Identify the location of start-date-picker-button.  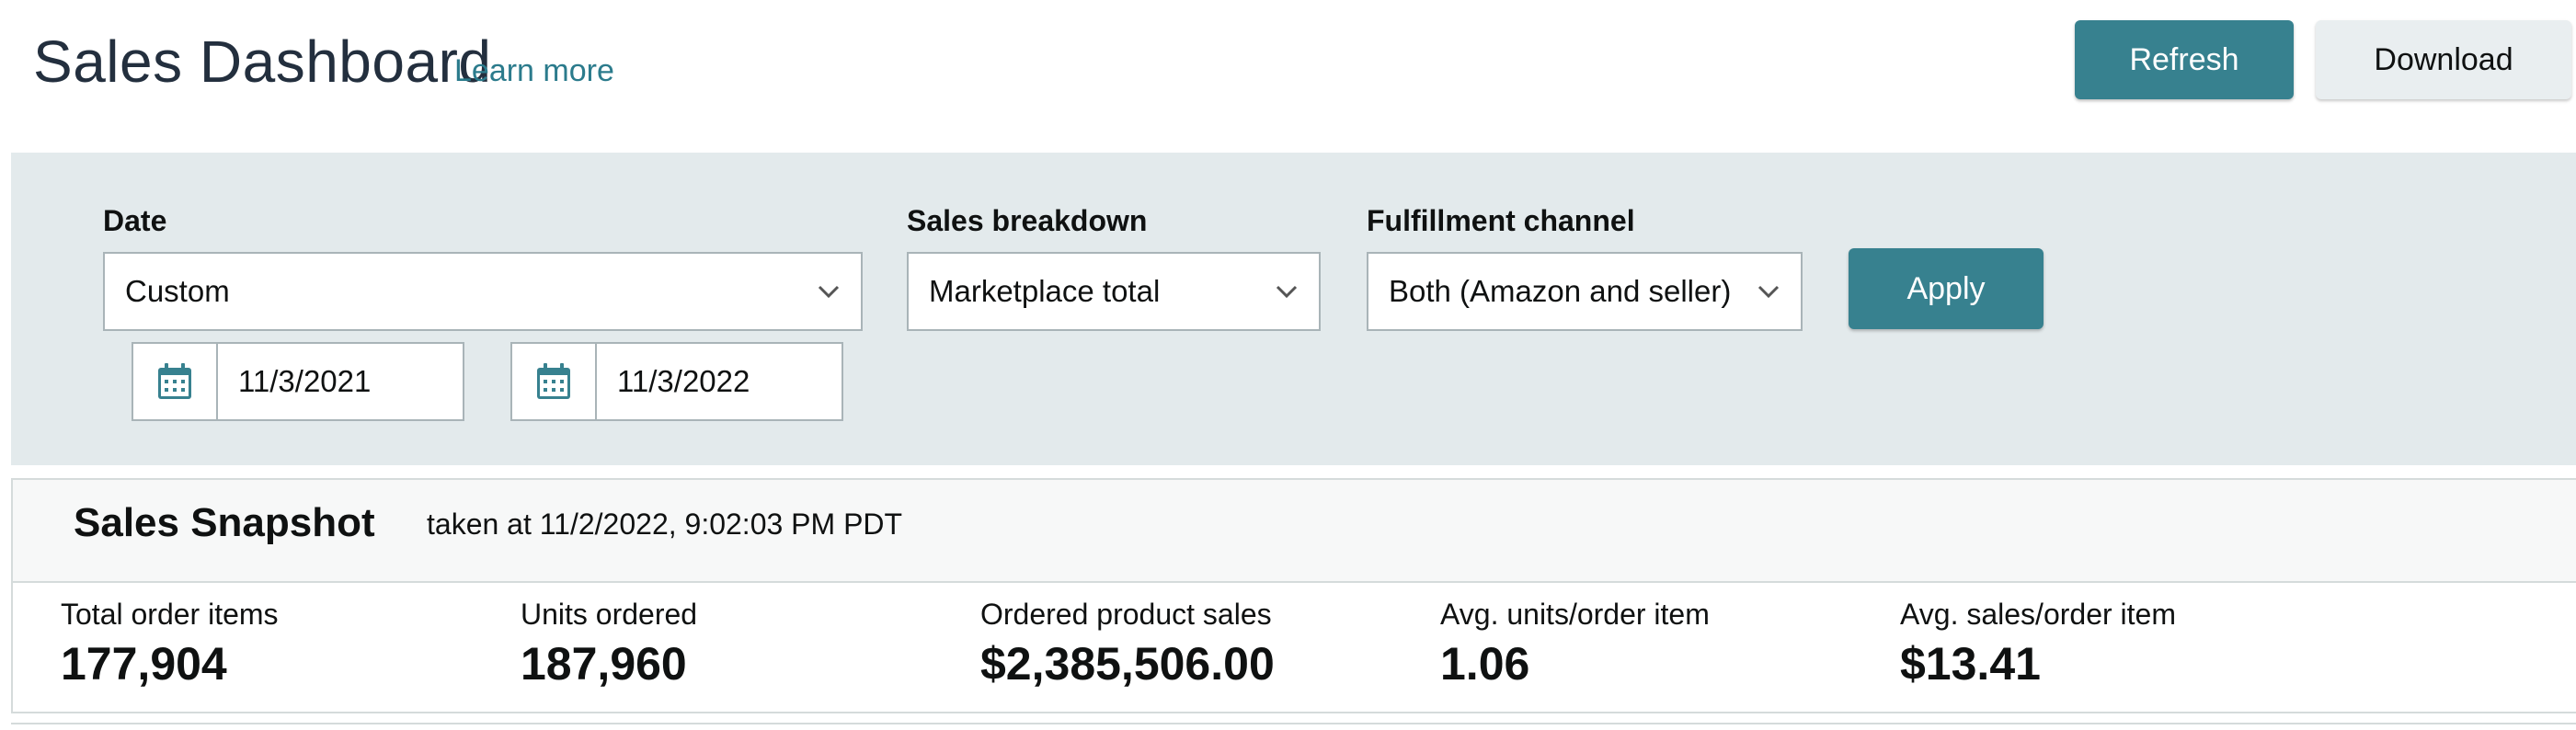
(176, 382).